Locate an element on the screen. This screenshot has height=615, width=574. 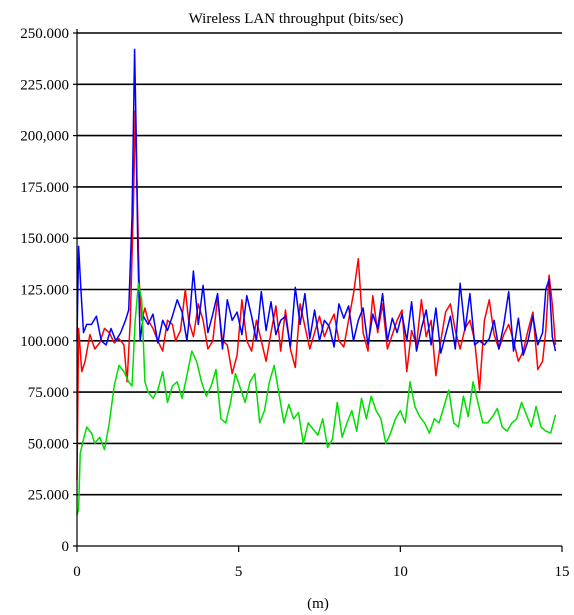
y-tick-label: 200,000 is located at coordinates (44, 137).